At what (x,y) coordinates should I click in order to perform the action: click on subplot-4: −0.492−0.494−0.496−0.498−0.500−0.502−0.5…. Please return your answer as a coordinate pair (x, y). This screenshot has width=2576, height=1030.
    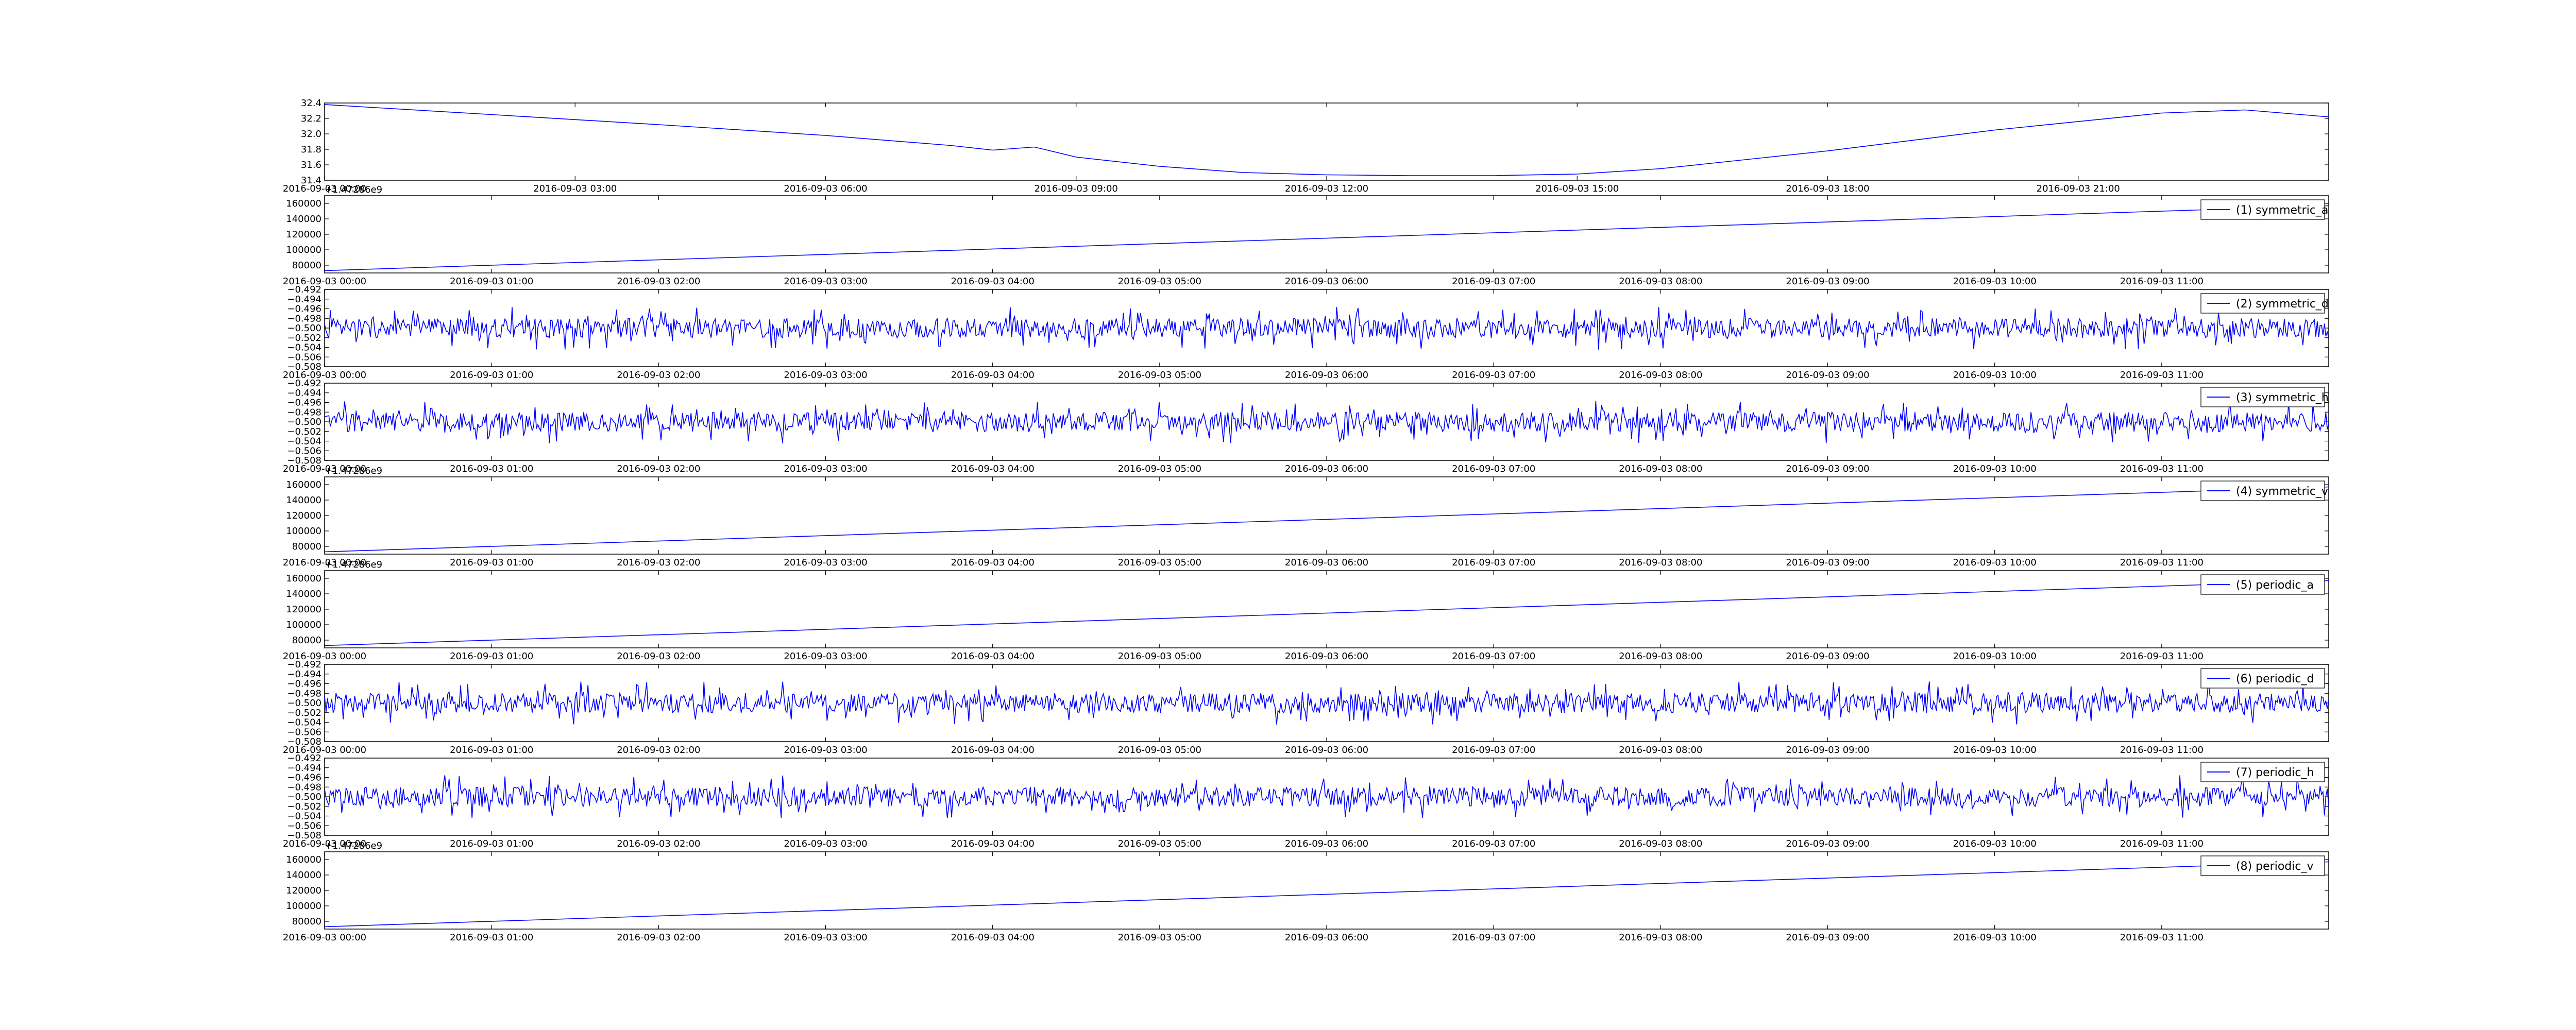
    Looking at the image, I should click on (1306, 426).